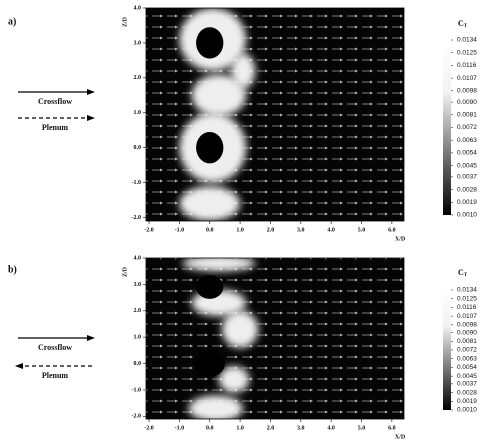 This screenshot has height=448, width=502. I want to click on panel-label: a), so click(12, 21).